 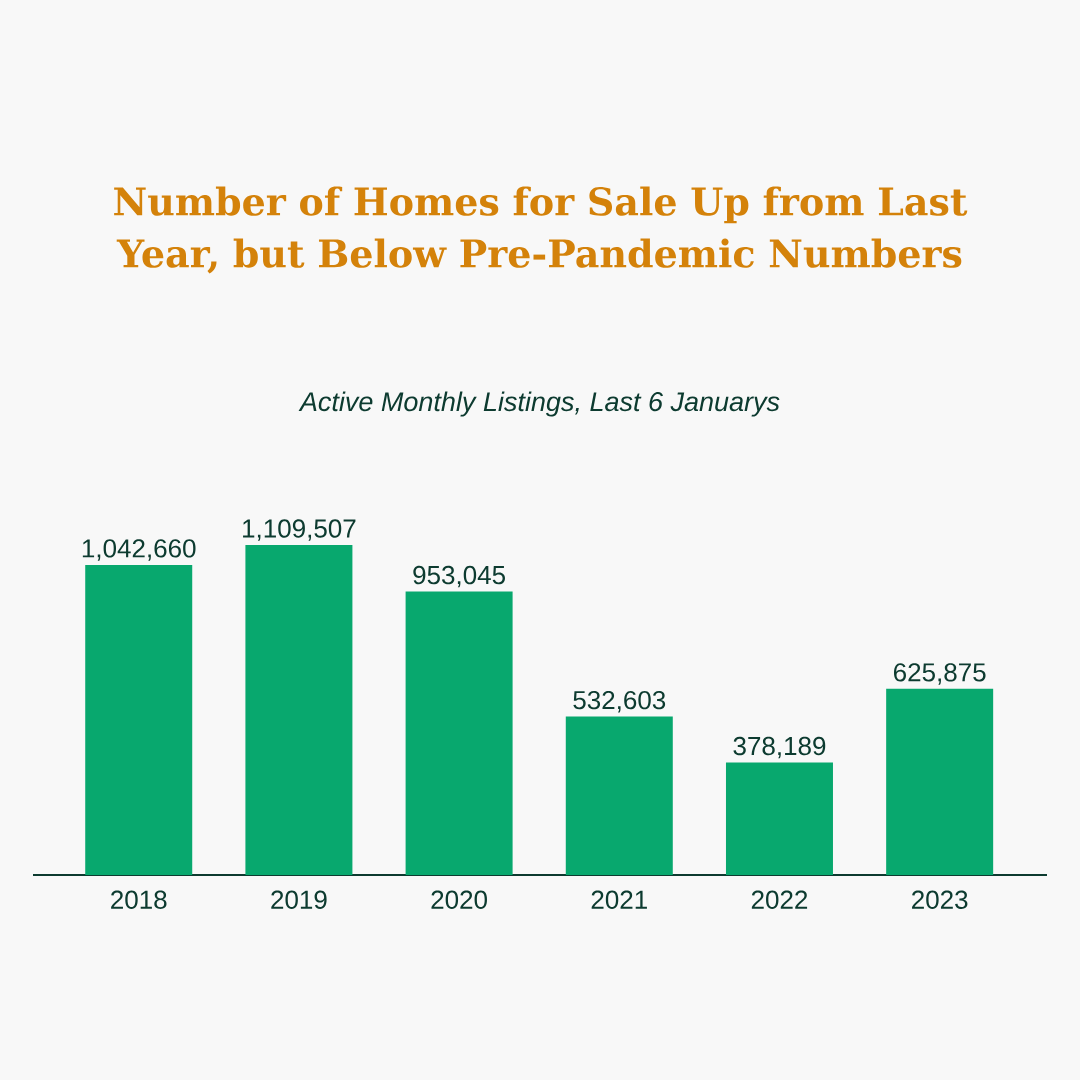 What do you see at coordinates (139, 550) in the screenshot?
I see `data-label: 1,042,660` at bounding box center [139, 550].